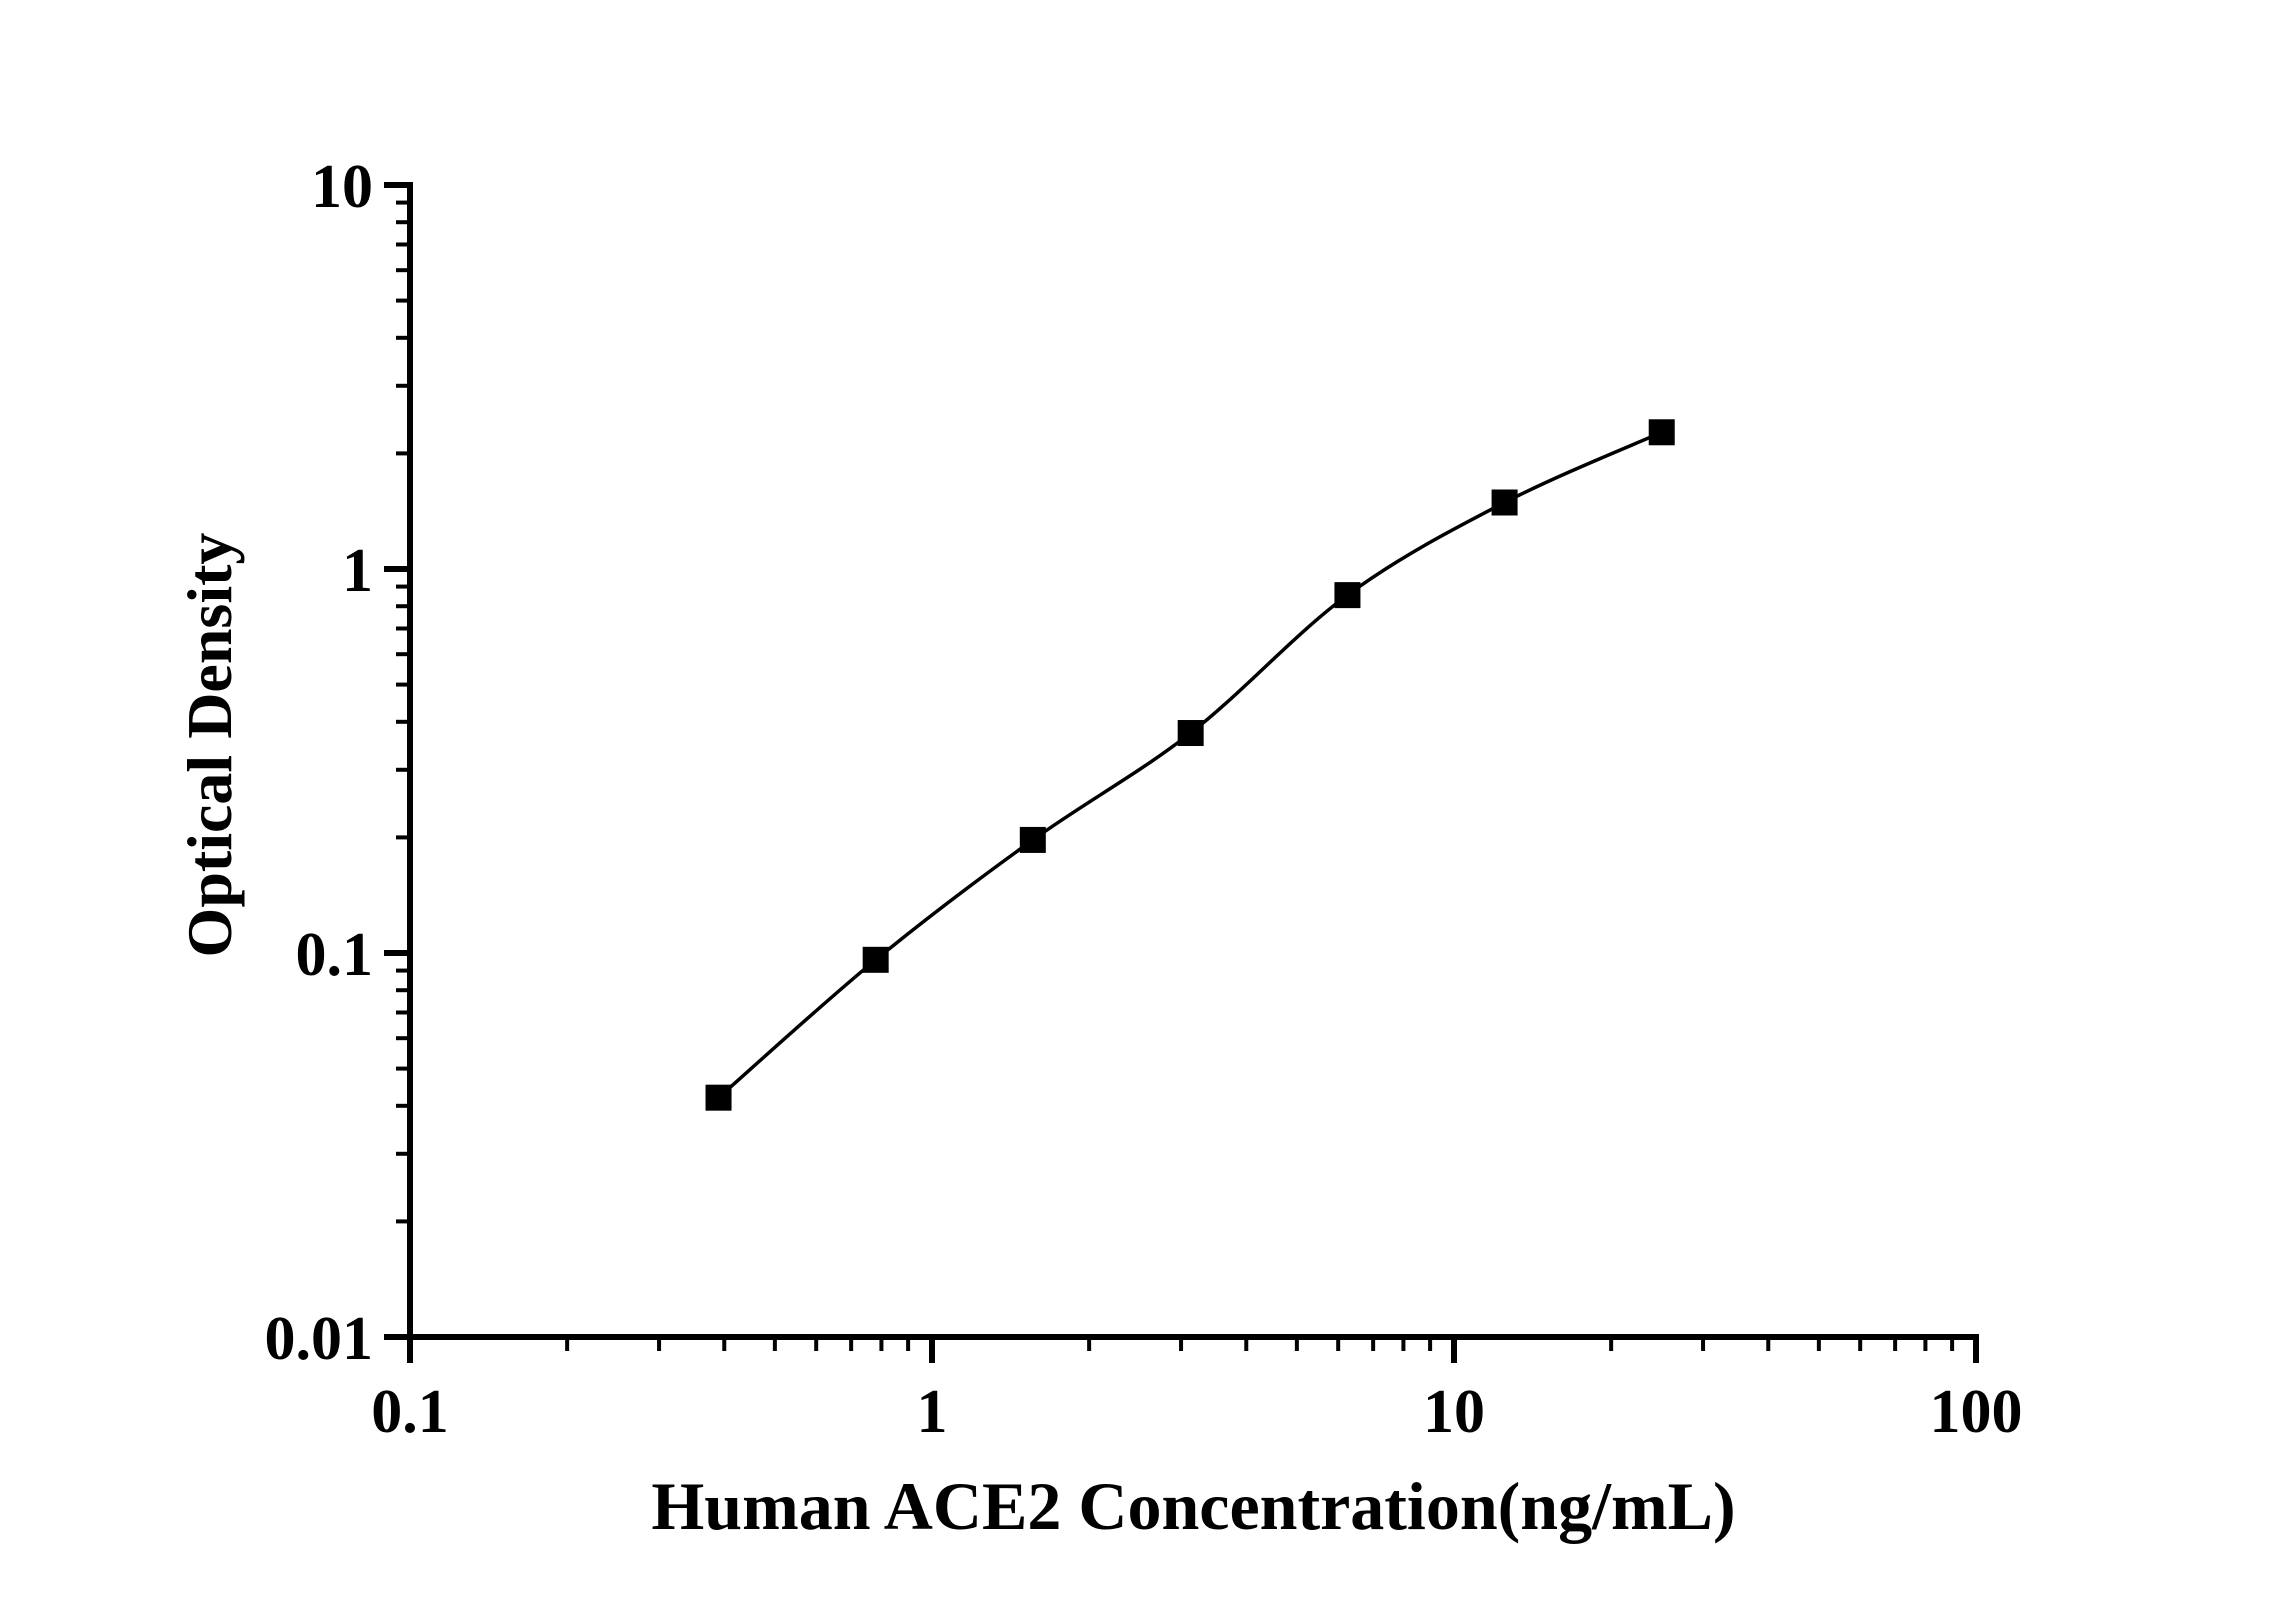  I want to click on x-tick-label: 0.1, so click(410, 1412).